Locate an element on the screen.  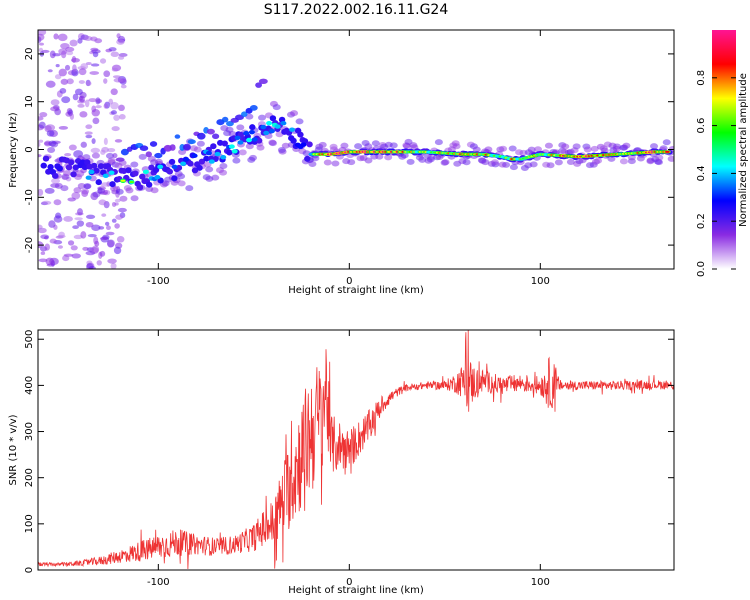
x-tick-label: 0 is located at coordinates (349, 281).